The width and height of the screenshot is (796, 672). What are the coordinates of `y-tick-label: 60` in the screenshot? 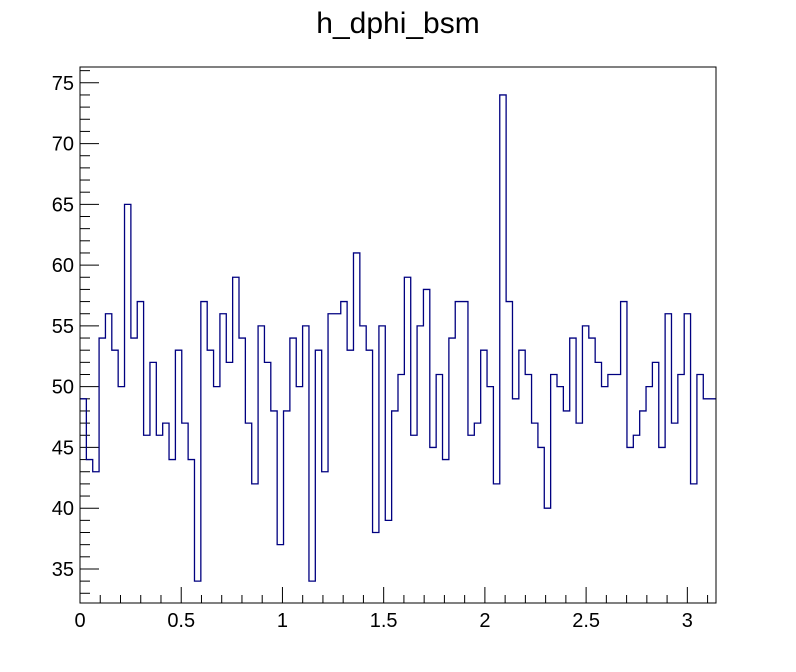 It's located at (63, 266).